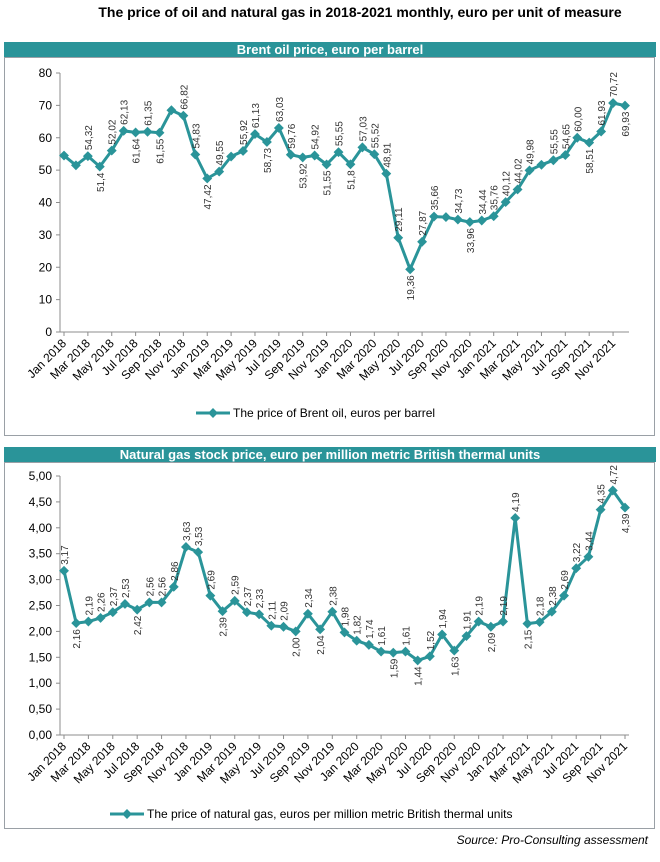  Describe the element at coordinates (431, 640) in the screenshot. I see `data-label: 1,52` at that location.